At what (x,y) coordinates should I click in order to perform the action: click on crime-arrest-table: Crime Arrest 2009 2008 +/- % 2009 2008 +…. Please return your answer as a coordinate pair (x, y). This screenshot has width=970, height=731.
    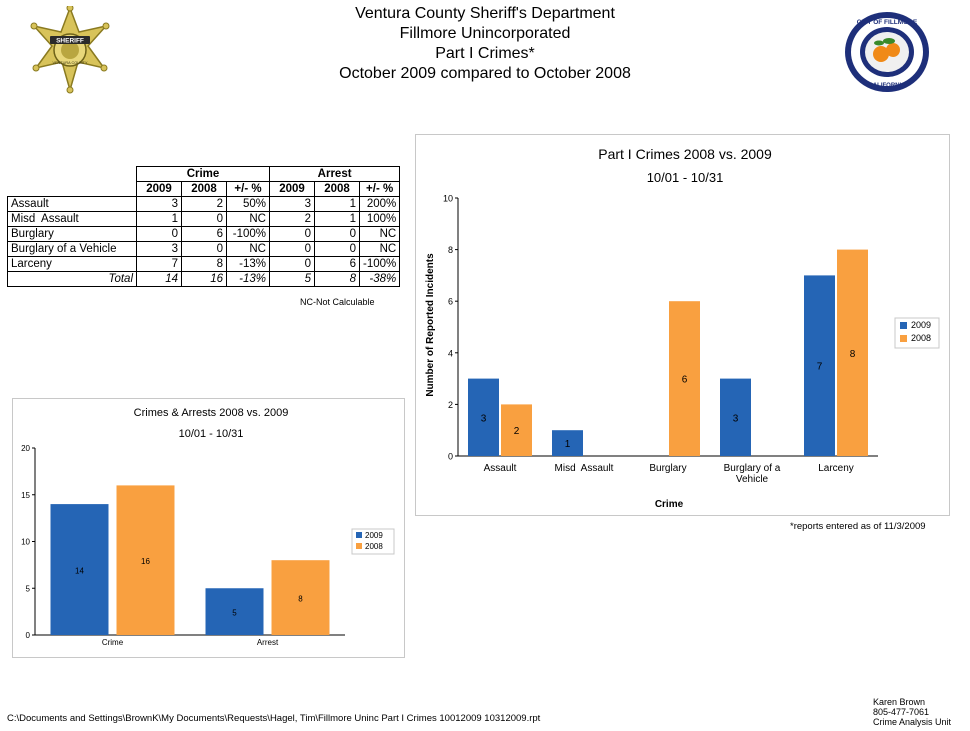
    Looking at the image, I should click on (204, 226).